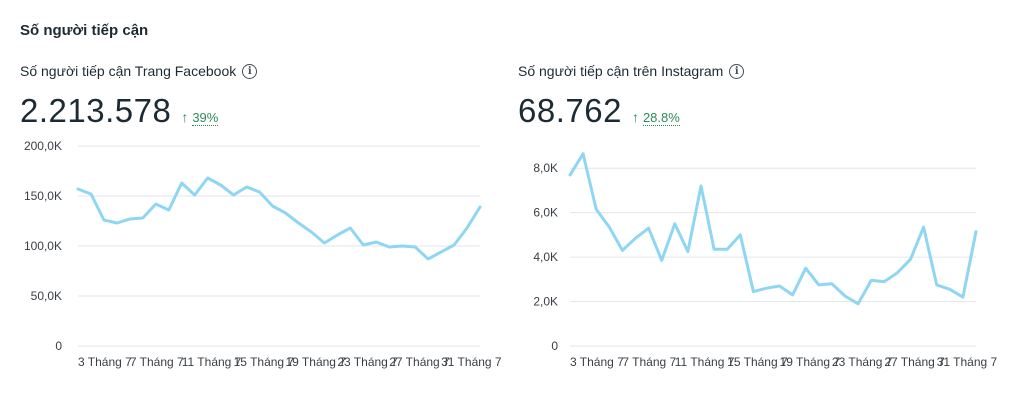 The width and height of the screenshot is (1020, 414). Describe the element at coordinates (128, 71) in the screenshot. I see `panel-title: Số người tiếp cận Trang Facebook` at that location.